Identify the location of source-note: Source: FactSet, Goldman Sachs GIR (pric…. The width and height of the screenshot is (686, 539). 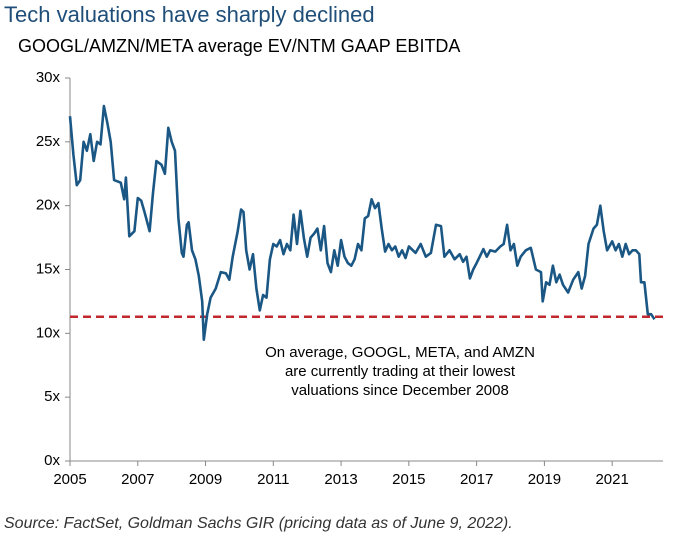
(258, 523).